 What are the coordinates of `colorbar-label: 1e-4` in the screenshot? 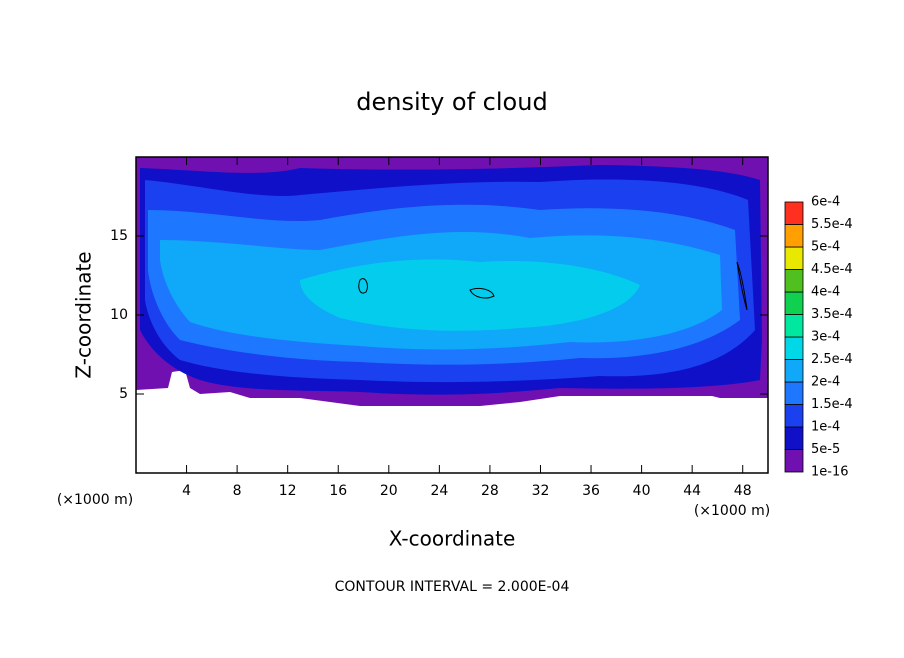 It's located at (825, 427).